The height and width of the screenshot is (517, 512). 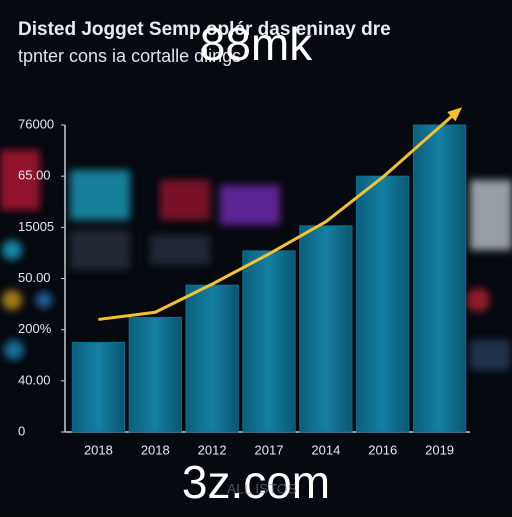 I want to click on y-tick-label: 76000, so click(x=36, y=123).